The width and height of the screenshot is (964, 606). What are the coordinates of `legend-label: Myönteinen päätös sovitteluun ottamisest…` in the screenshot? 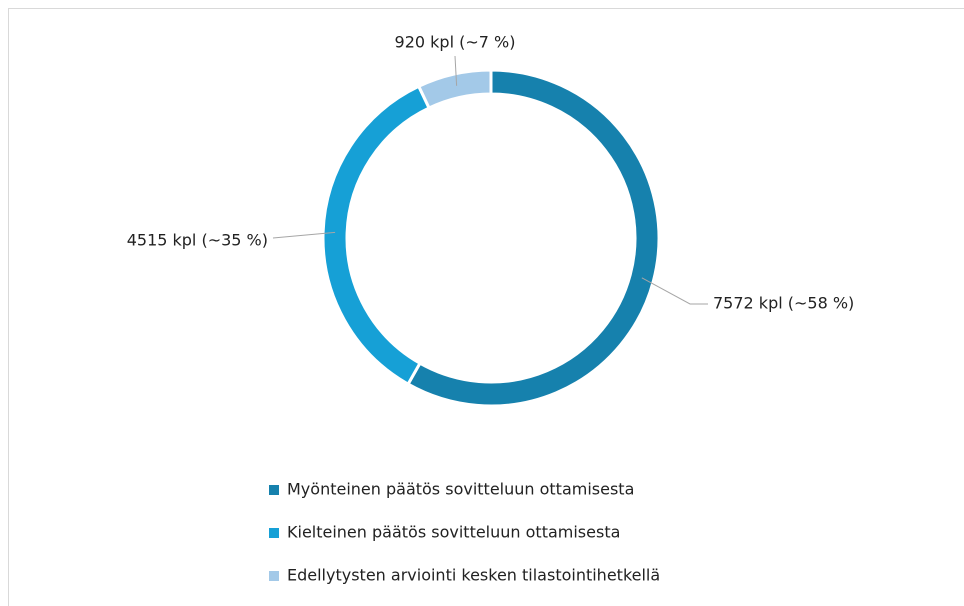 It's located at (460, 489).